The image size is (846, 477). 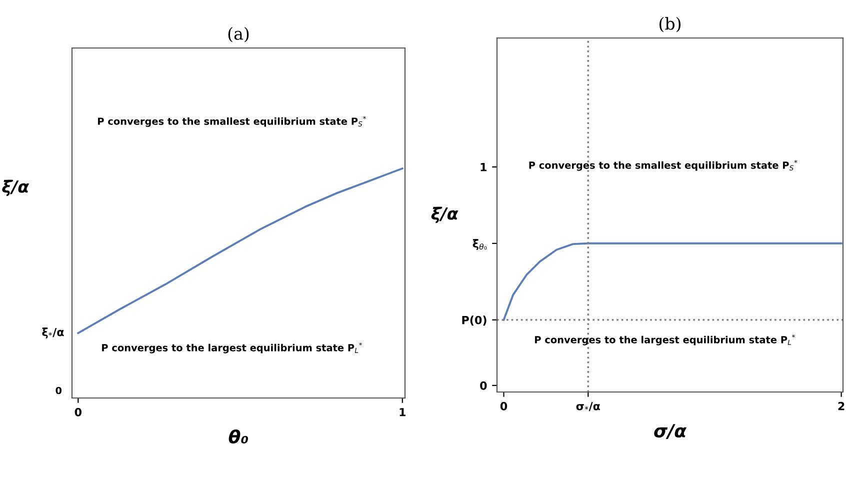 I want to click on x-tick-label: 1, so click(x=403, y=412).